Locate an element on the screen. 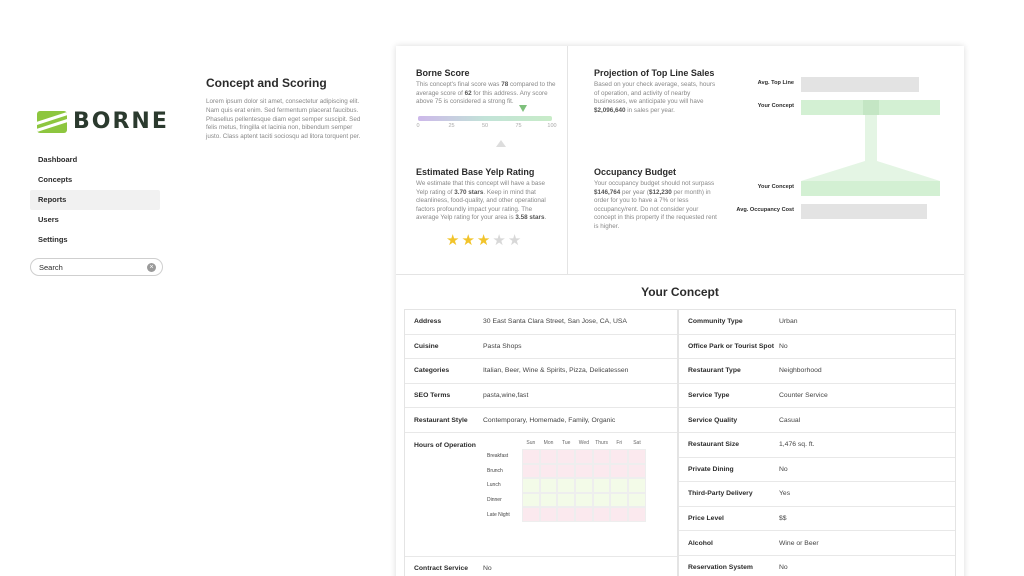 This screenshot has height=576, width=1024. table-row: Third-Party Delivery Yes is located at coordinates (817, 494).